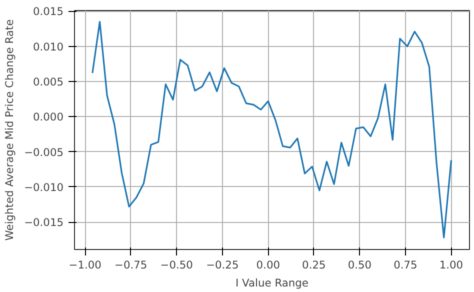 The image size is (474, 292). Describe the element at coordinates (85, 265) in the screenshot. I see `x-tick-label: −1.00` at that location.